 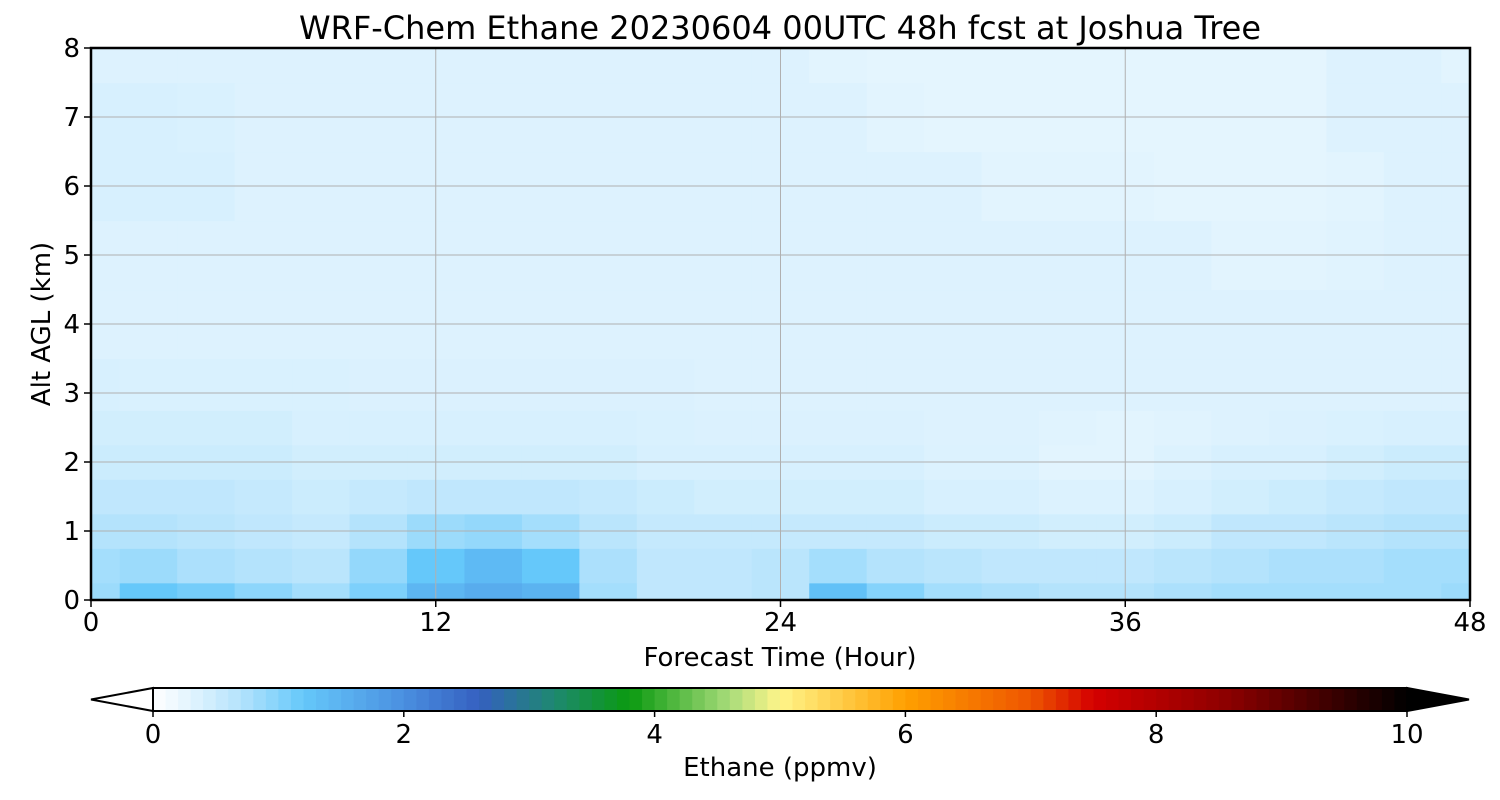 I want to click on y-tick-label: 0, so click(x=71, y=601).